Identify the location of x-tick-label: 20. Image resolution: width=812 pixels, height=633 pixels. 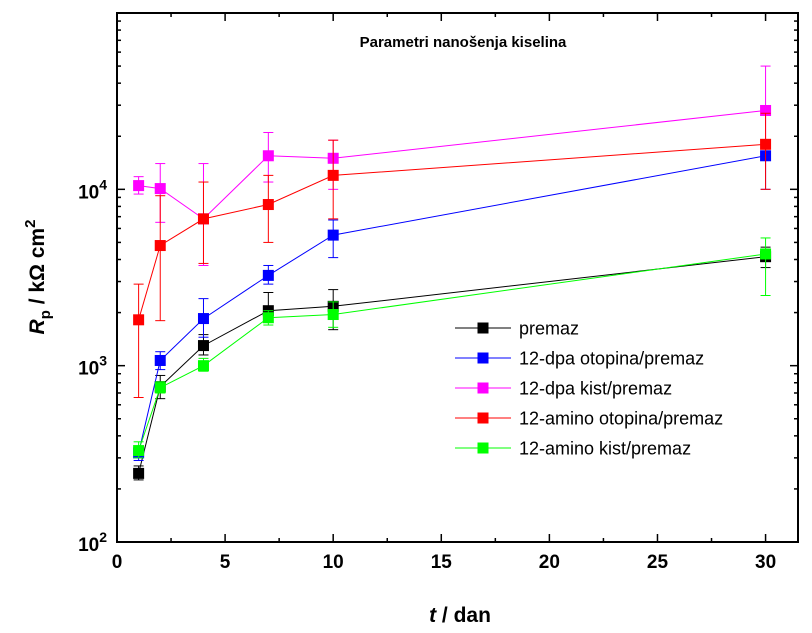
(549, 562).